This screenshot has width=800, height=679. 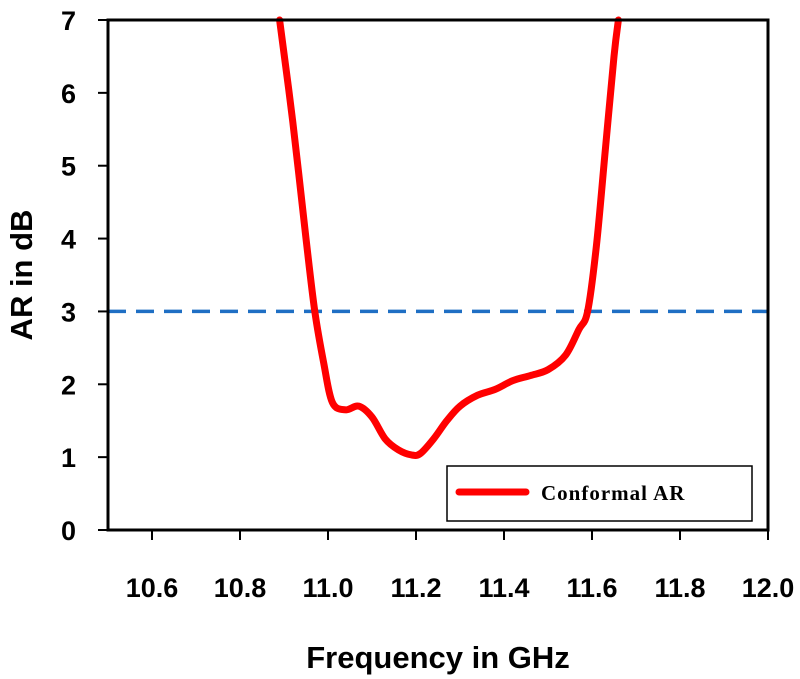 What do you see at coordinates (679, 588) in the screenshot?
I see `x-tick-label: 11.8` at bounding box center [679, 588].